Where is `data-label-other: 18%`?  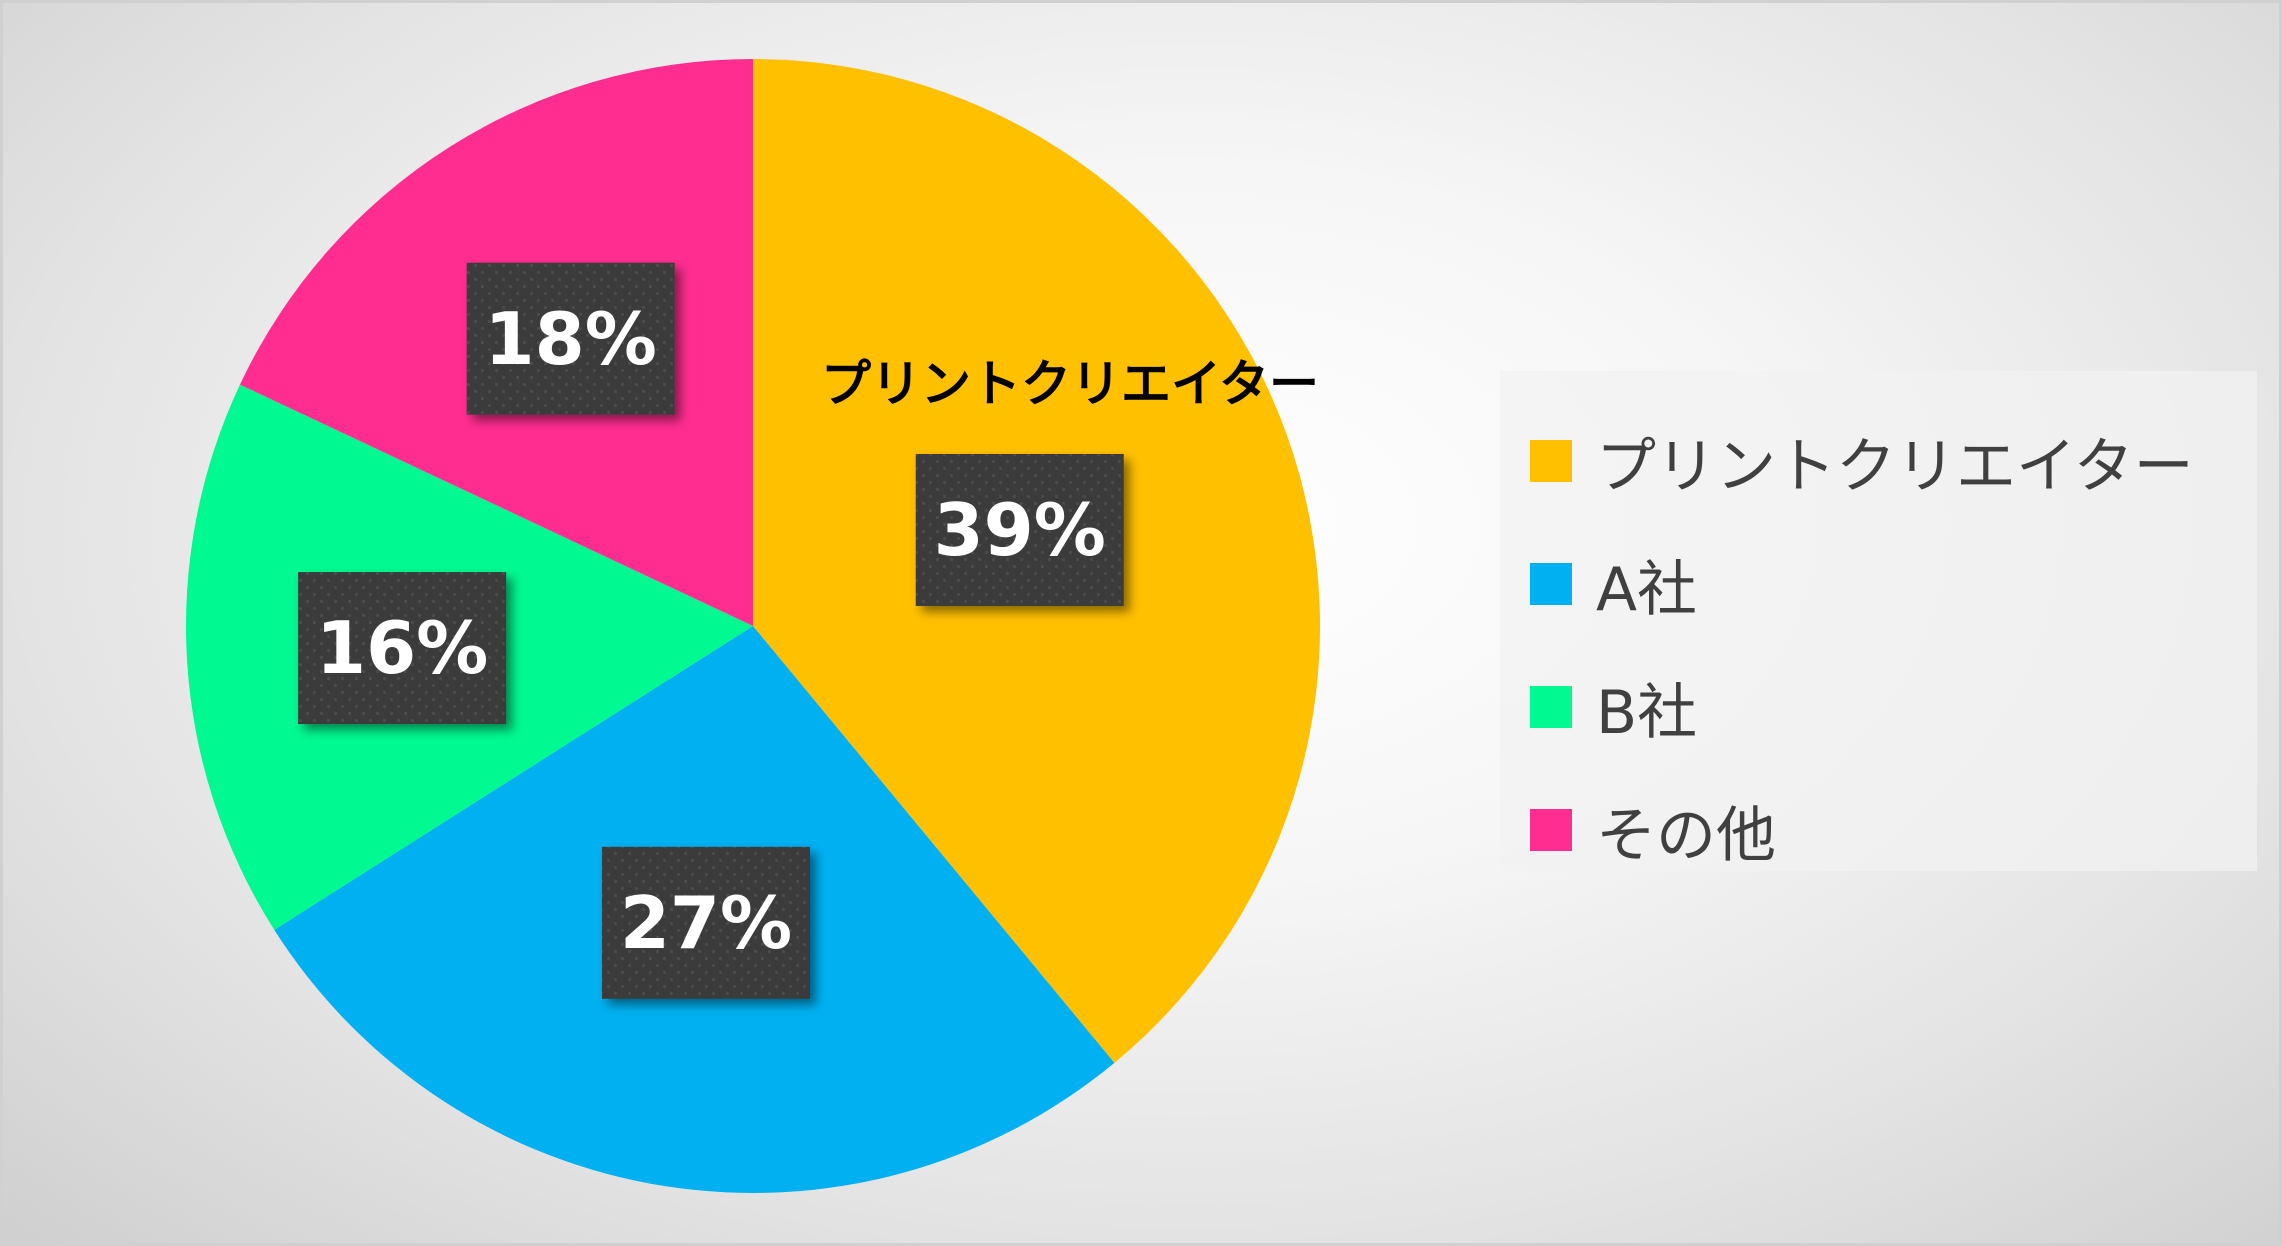
data-label-other: 18% is located at coordinates (570, 338).